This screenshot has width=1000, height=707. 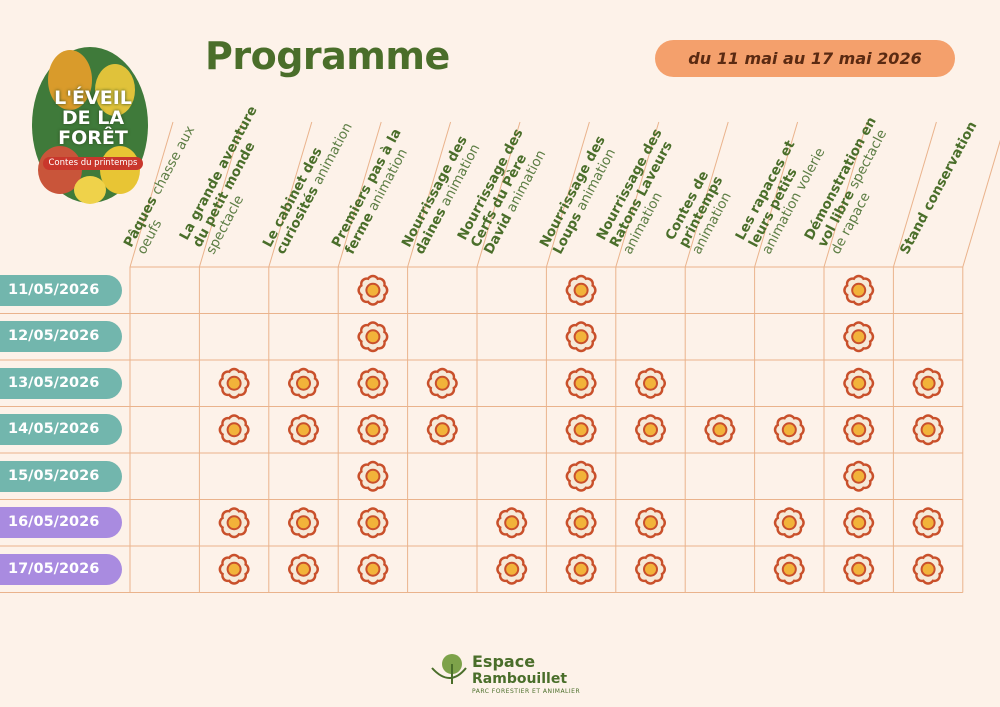 What do you see at coordinates (61, 476) in the screenshot?
I see `date-label: 15/05/2026` at bounding box center [61, 476].